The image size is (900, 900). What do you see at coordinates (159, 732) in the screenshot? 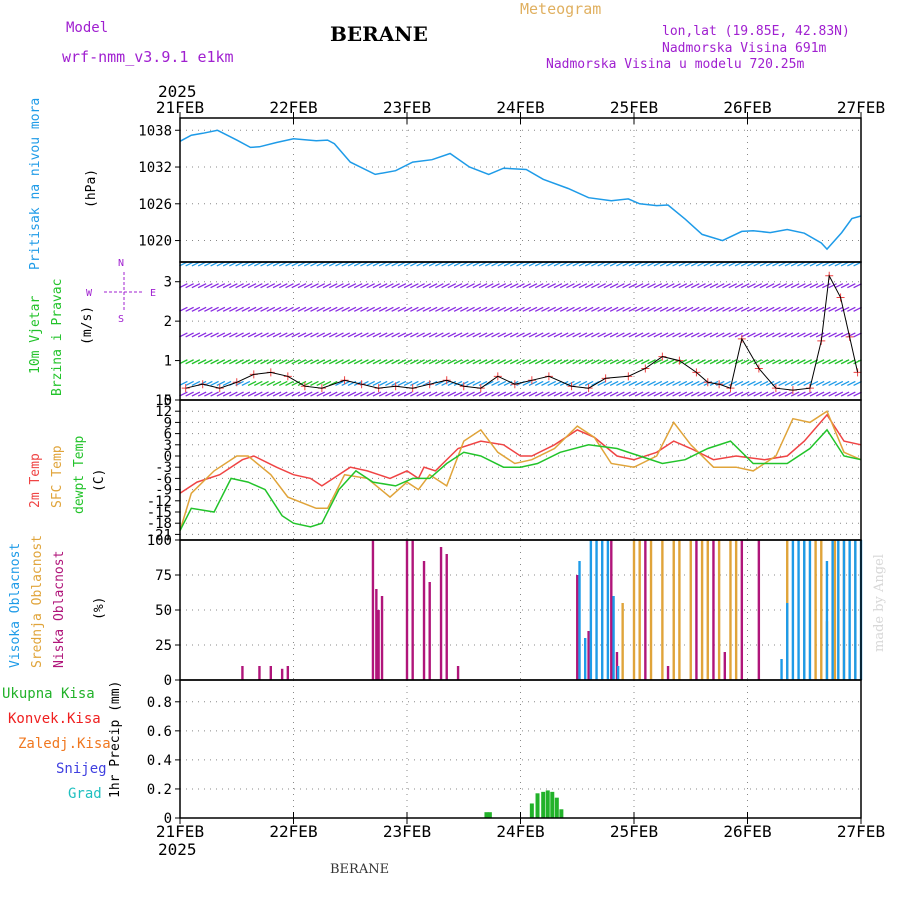
I see `y-tick-label: 0.6` at bounding box center [159, 732].